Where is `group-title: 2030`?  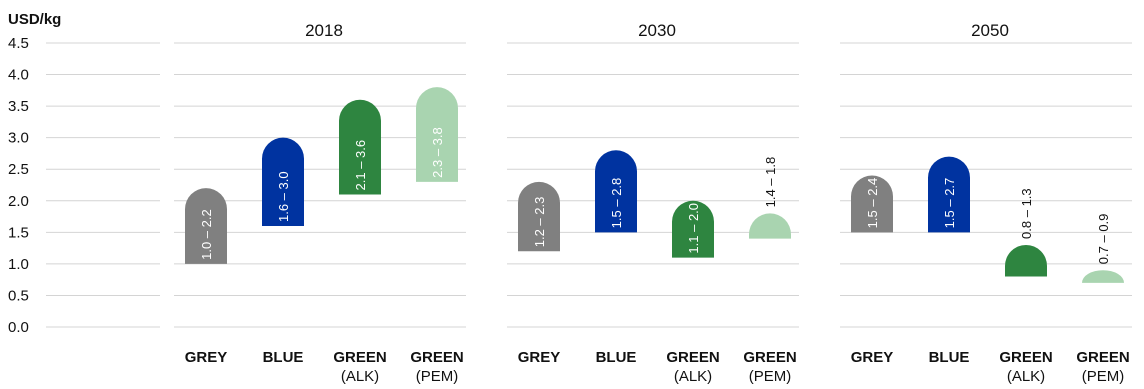 group-title: 2030 is located at coordinates (657, 30).